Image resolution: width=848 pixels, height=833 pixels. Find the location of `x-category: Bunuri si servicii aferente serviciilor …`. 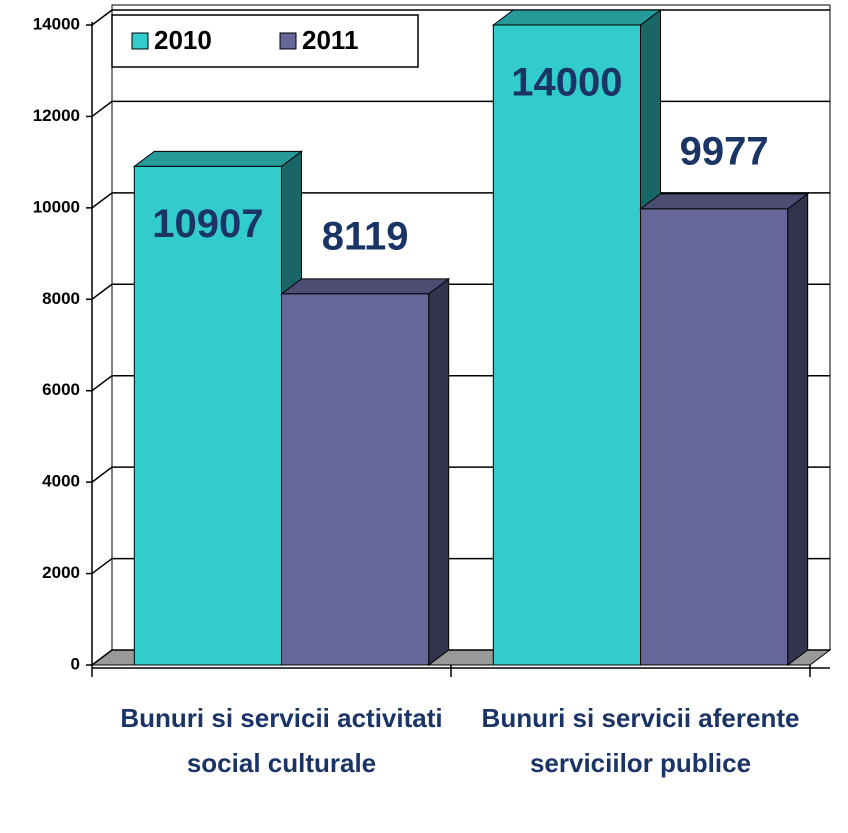

x-category: Bunuri si servicii aferente serviciilor … is located at coordinates (640, 740).